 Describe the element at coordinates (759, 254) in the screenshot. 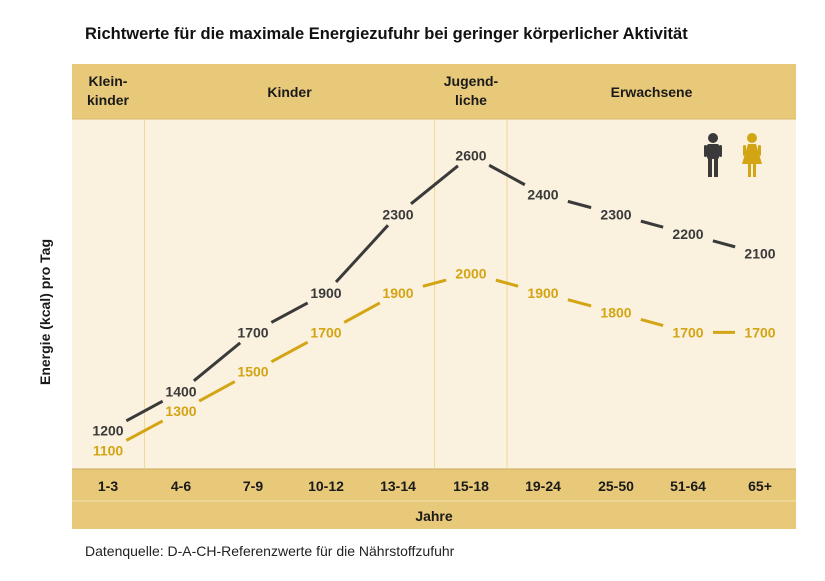

I see `data-label: 2100` at that location.